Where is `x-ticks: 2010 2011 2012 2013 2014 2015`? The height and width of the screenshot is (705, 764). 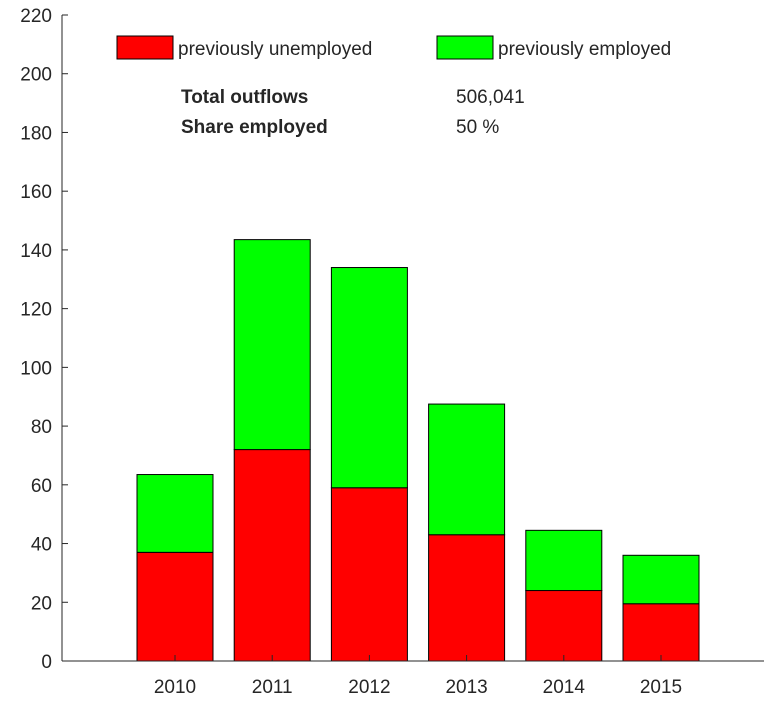 x-ticks: 2010 2011 2012 2013 2014 2015 is located at coordinates (418, 676).